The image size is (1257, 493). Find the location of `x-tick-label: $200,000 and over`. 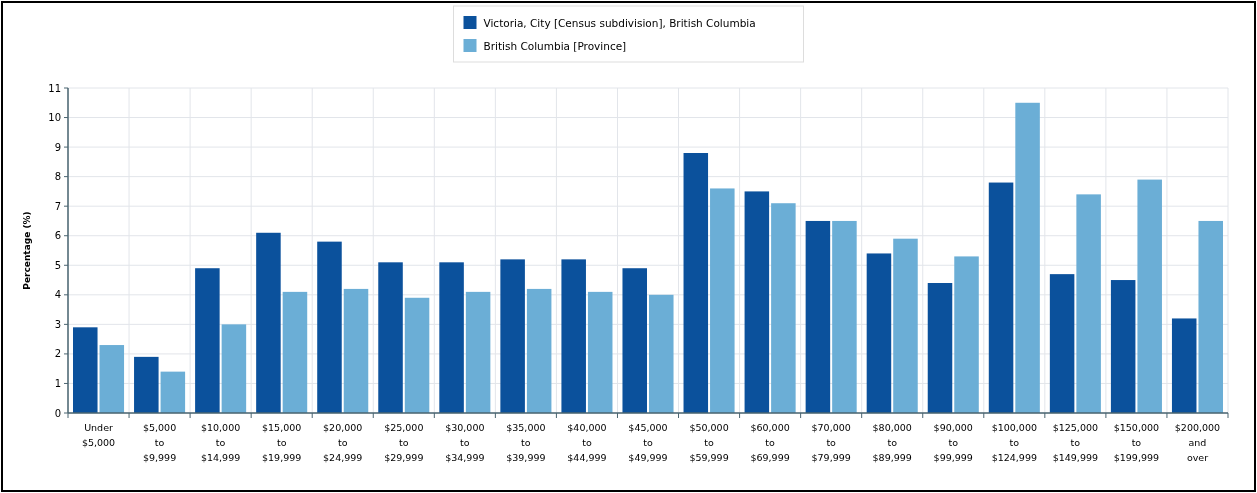

x-tick-label: $200,000 and over is located at coordinates (1197, 442).